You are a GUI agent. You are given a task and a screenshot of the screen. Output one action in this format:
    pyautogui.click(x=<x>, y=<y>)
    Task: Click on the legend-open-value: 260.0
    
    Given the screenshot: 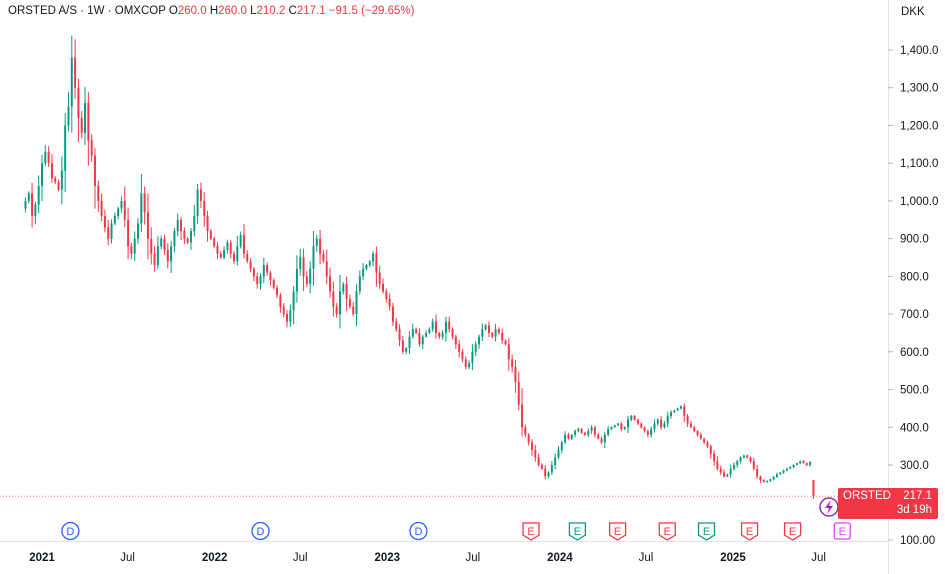 What is the action you would take?
    pyautogui.click(x=192, y=11)
    